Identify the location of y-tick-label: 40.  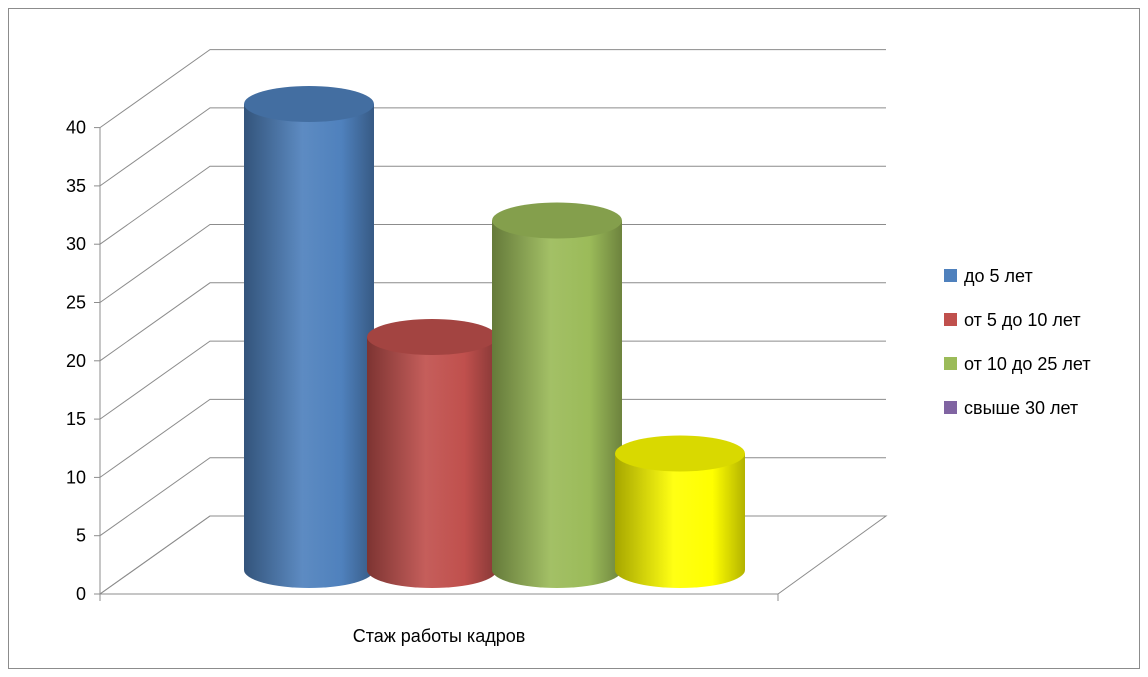
(76, 128).